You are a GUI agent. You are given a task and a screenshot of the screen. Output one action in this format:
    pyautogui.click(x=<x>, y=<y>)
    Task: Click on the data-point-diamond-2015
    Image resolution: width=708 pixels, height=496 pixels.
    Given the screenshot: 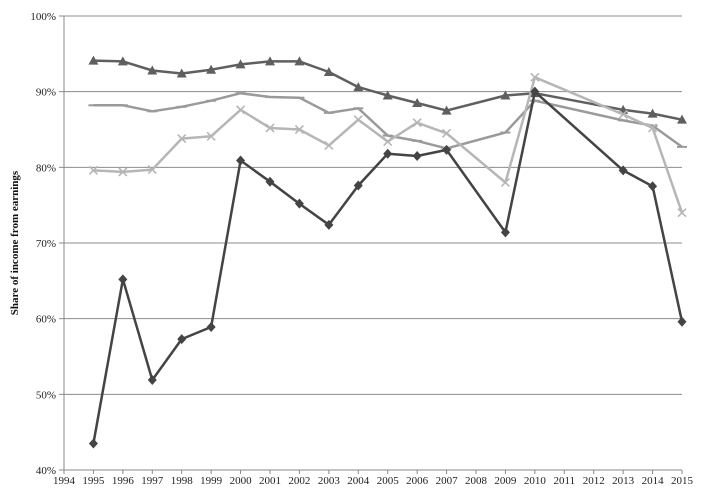 What is the action you would take?
    pyautogui.click(x=682, y=321)
    